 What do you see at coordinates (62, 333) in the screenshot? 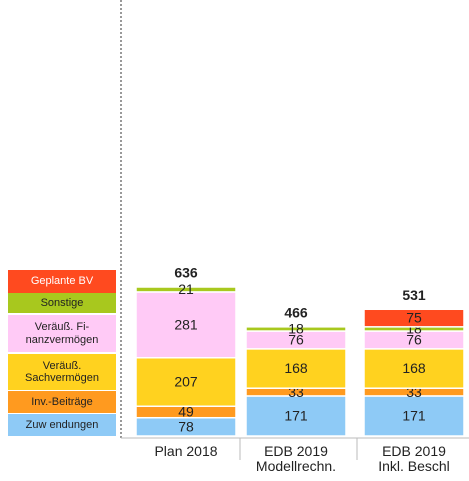
I see `legend-entry: Veräuß. Fi- nanzvermögen` at bounding box center [62, 333].